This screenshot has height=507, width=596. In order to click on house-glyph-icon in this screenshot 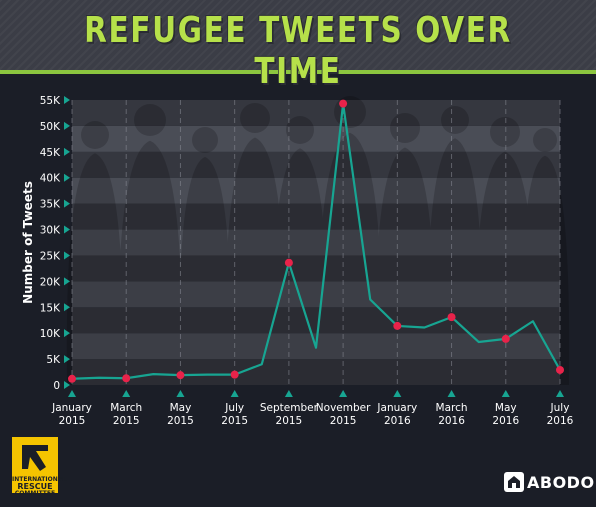, I will do `click(514, 482)`.